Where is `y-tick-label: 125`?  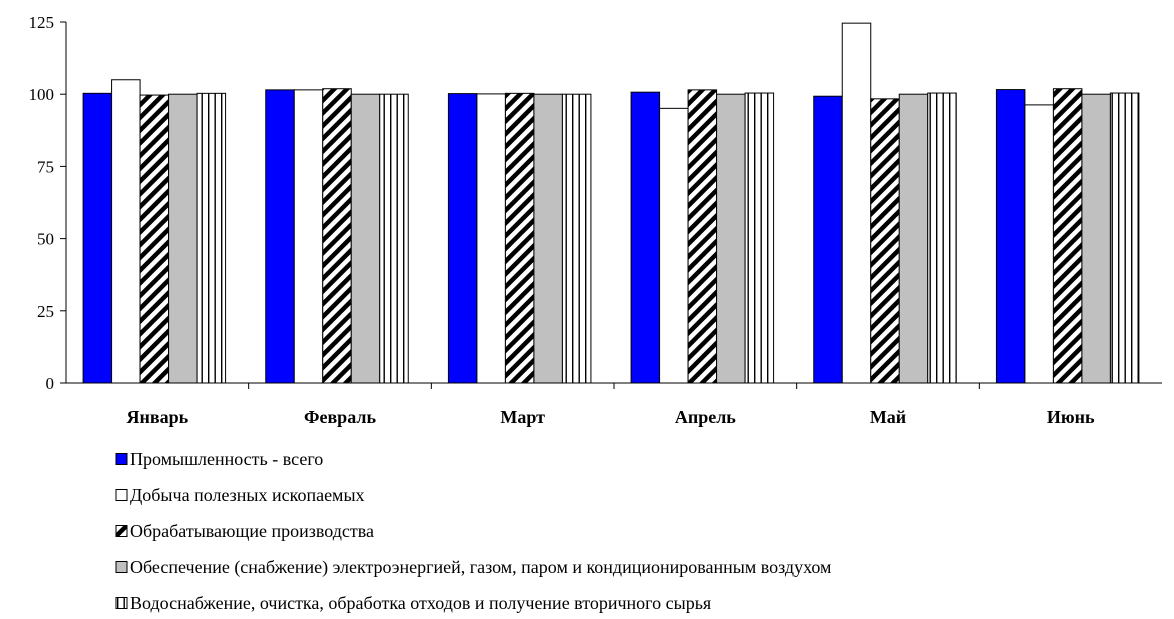 y-tick-label: 125 is located at coordinates (42, 22).